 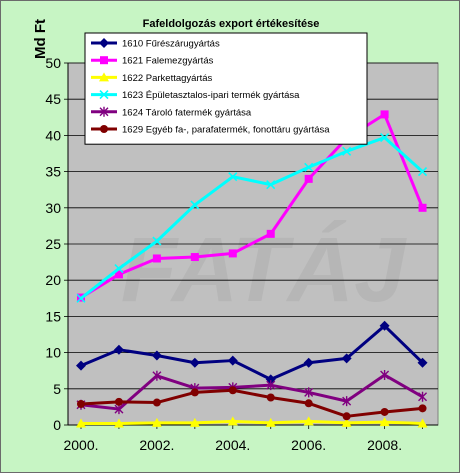 I want to click on legend-label: 1621 Falemezgyártás, so click(x=168, y=61).